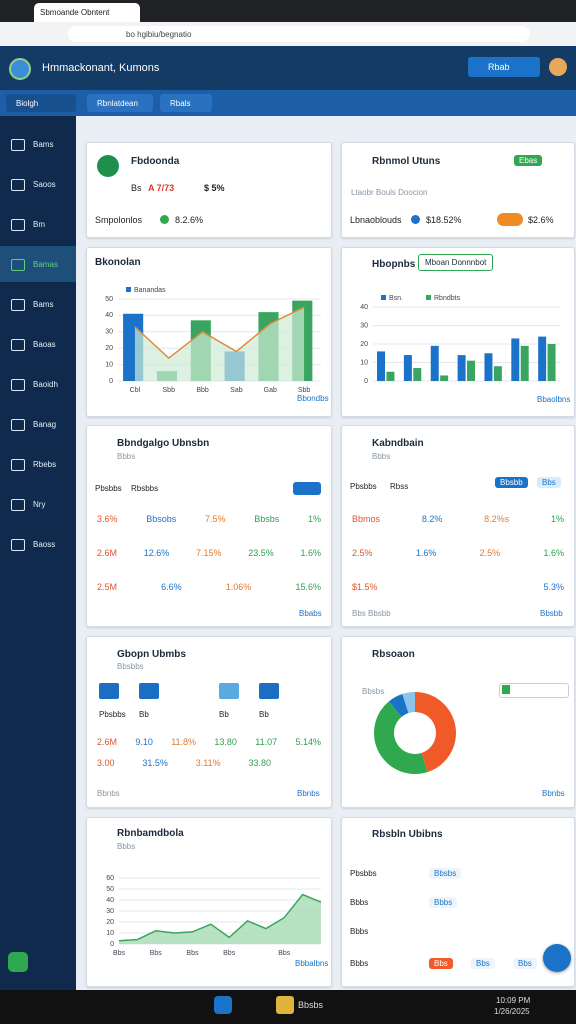 The width and height of the screenshot is (576, 1024). Describe the element at coordinates (549, 482) in the screenshot. I see `button: Bbs` at that location.